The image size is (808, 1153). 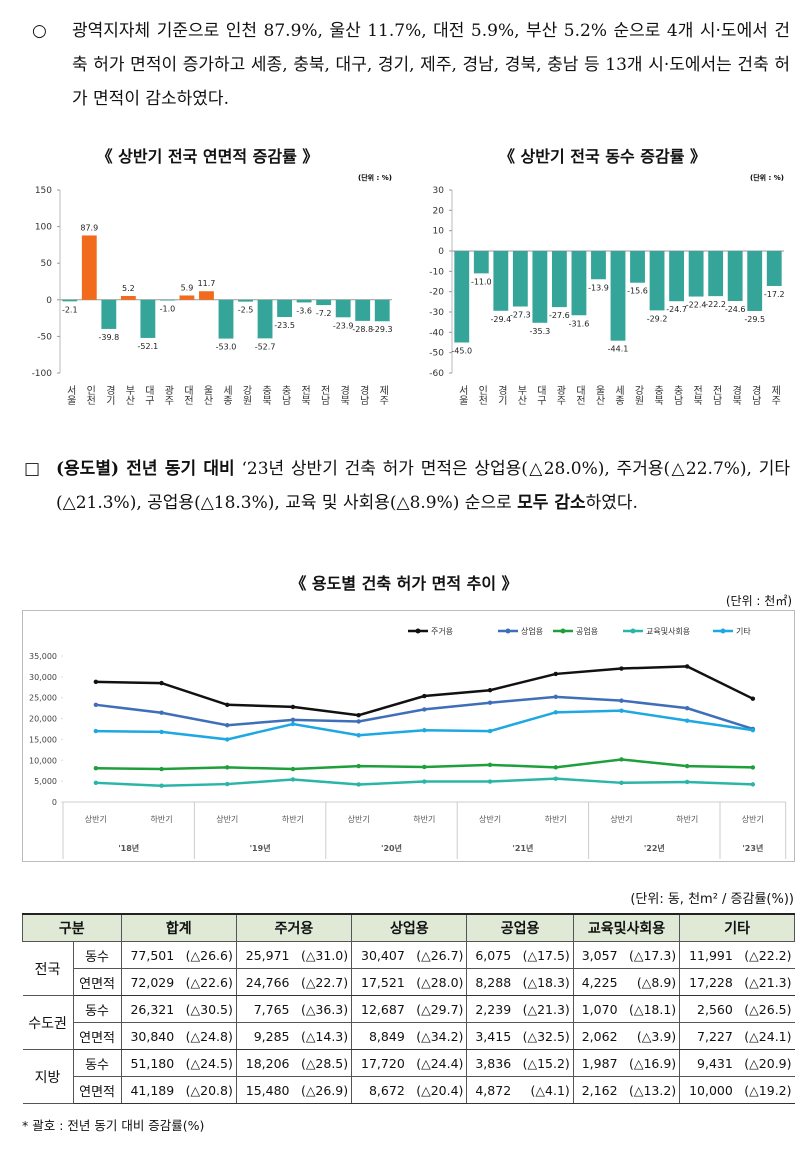 I want to click on change-cell: (△26.6), so click(x=206, y=955).